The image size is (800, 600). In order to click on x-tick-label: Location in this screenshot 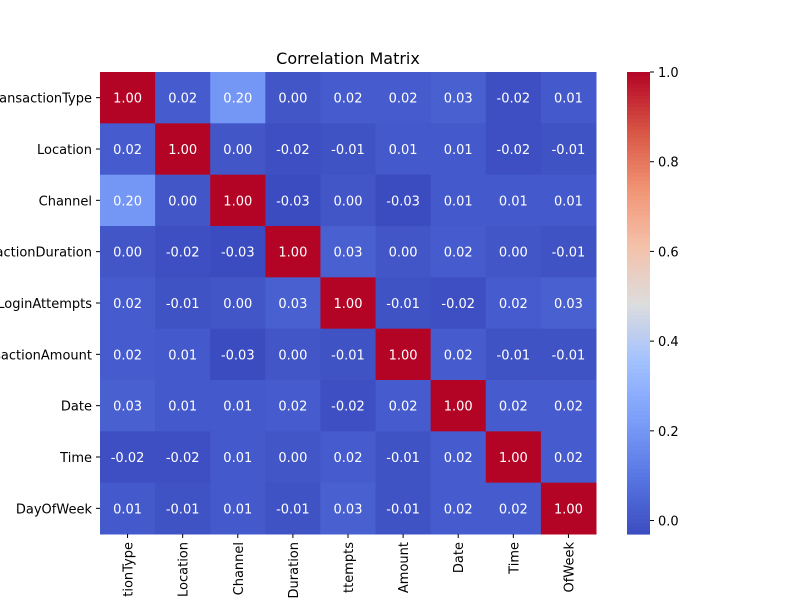, I will do `click(184, 569)`.